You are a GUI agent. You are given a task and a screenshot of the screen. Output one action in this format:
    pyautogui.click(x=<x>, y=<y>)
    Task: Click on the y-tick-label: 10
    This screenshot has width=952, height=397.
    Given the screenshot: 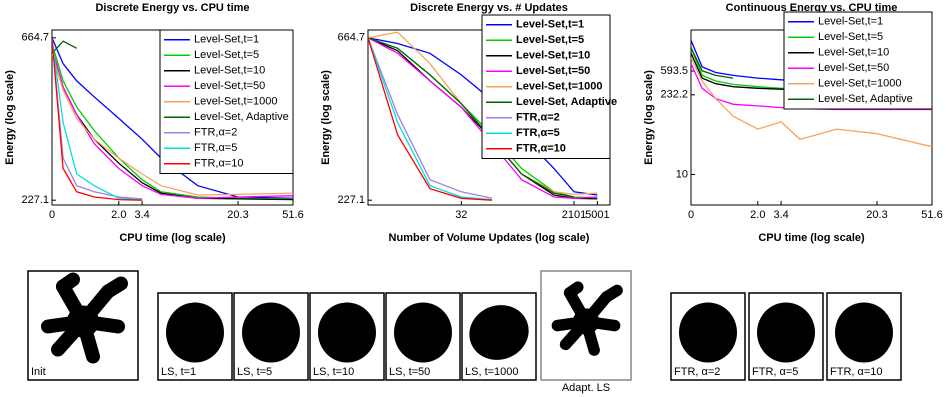 What is the action you would take?
    pyautogui.click(x=682, y=174)
    